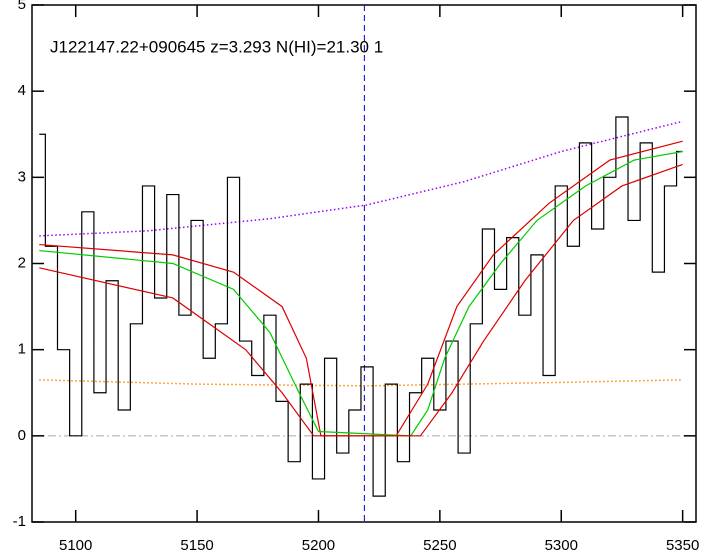 The width and height of the screenshot is (704, 556). What do you see at coordinates (22, 262) in the screenshot?
I see `y-tick-label: 2` at bounding box center [22, 262].